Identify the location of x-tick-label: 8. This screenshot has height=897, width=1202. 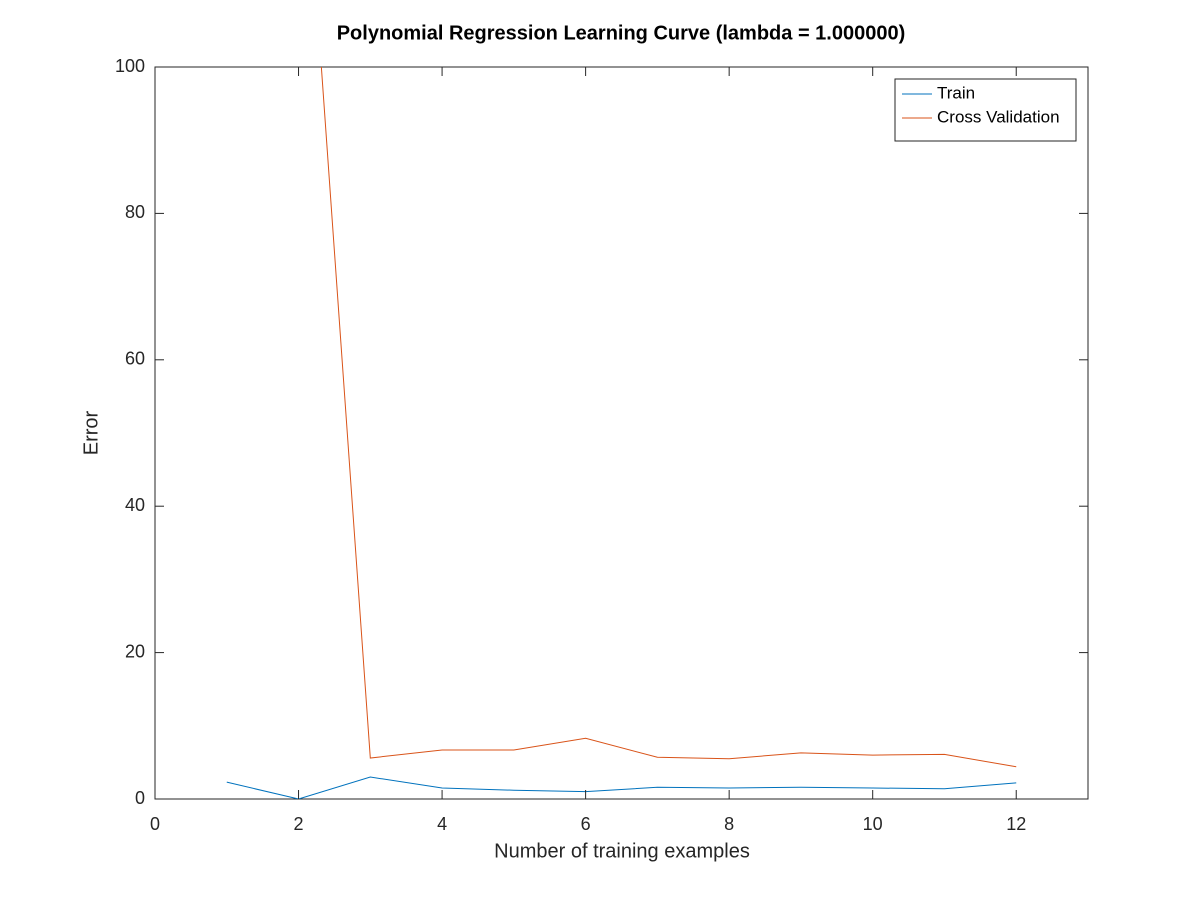
(729, 824).